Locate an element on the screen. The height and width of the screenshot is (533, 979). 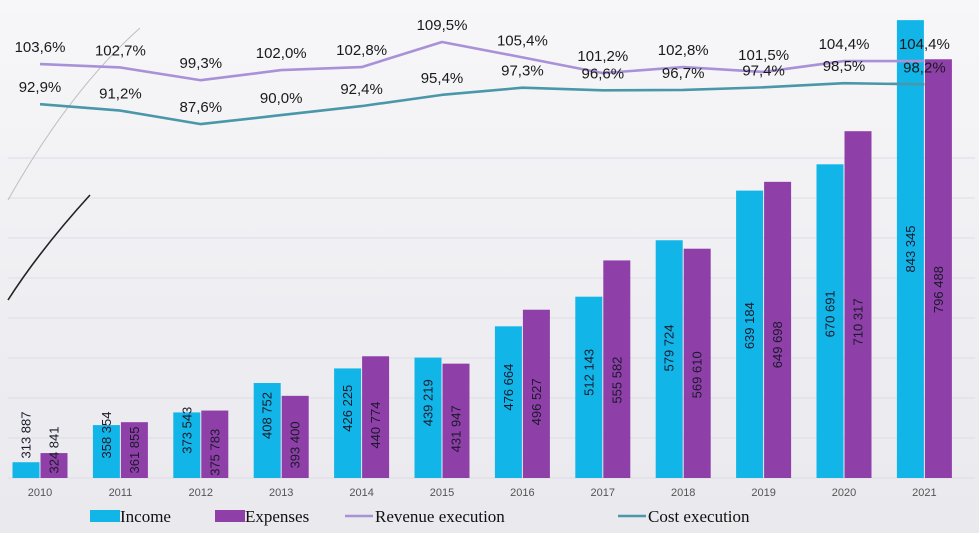
bar-label-income: 408 752 is located at coordinates (267, 415).